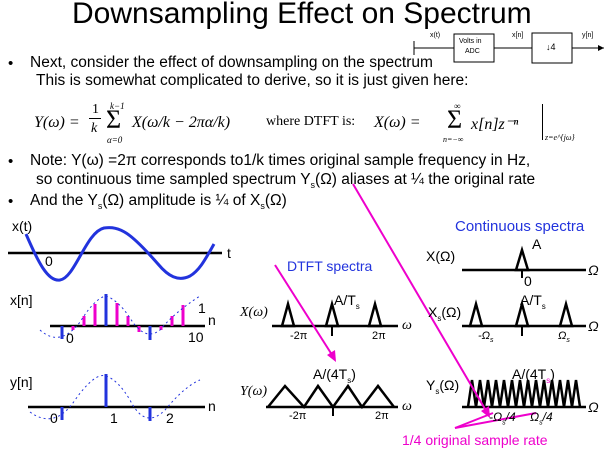 The width and height of the screenshot is (608, 456). What do you see at coordinates (330, 374) in the screenshot?
I see `dtft-y-peak-a: A/(4T` at bounding box center [330, 374].